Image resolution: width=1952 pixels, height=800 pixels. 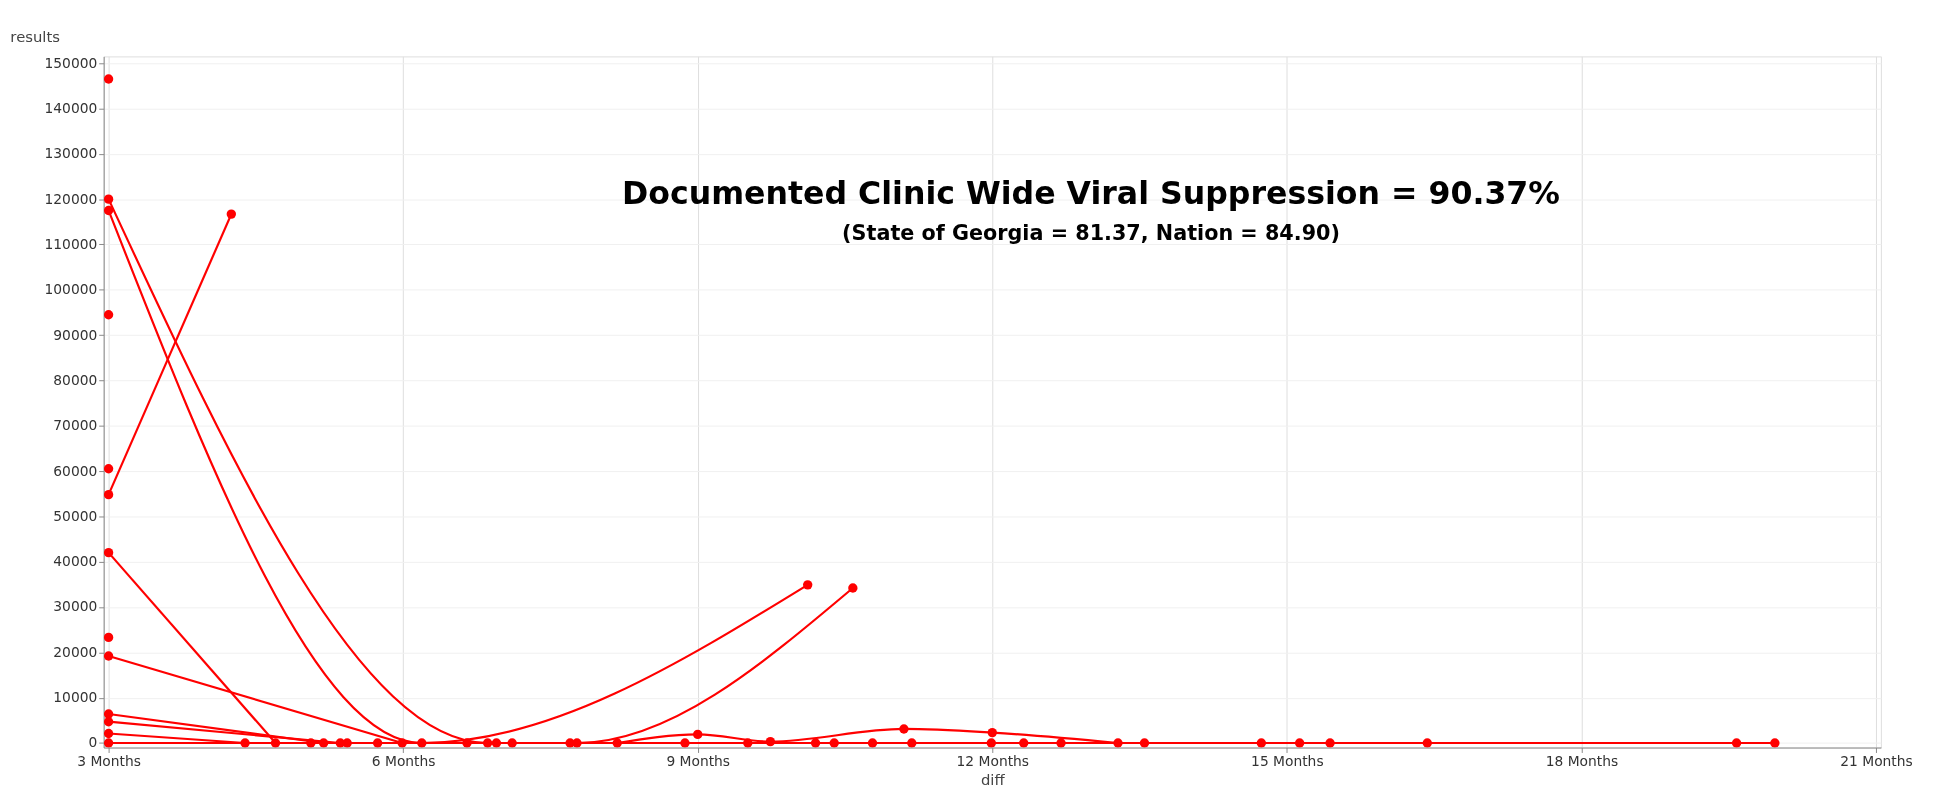 What do you see at coordinates (109, 760) in the screenshot?
I see `x-tick-label: 3 Months` at bounding box center [109, 760].